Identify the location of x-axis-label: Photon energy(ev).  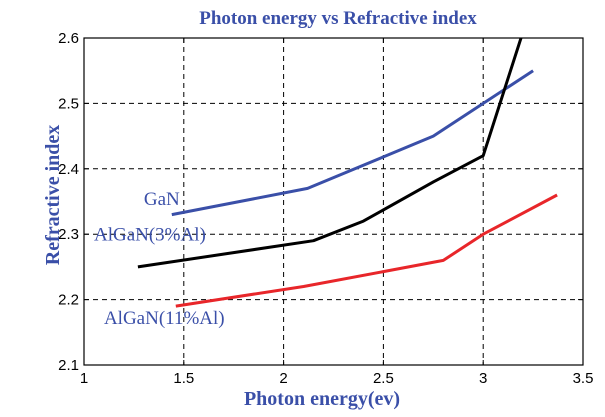
(322, 399).